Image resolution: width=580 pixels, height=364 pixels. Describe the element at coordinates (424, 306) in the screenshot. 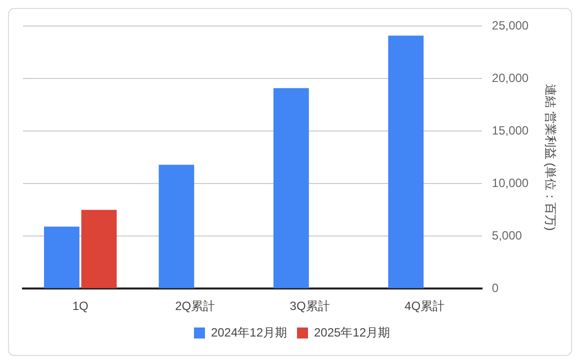

I see `x-tick-label: 4Q累計` at that location.